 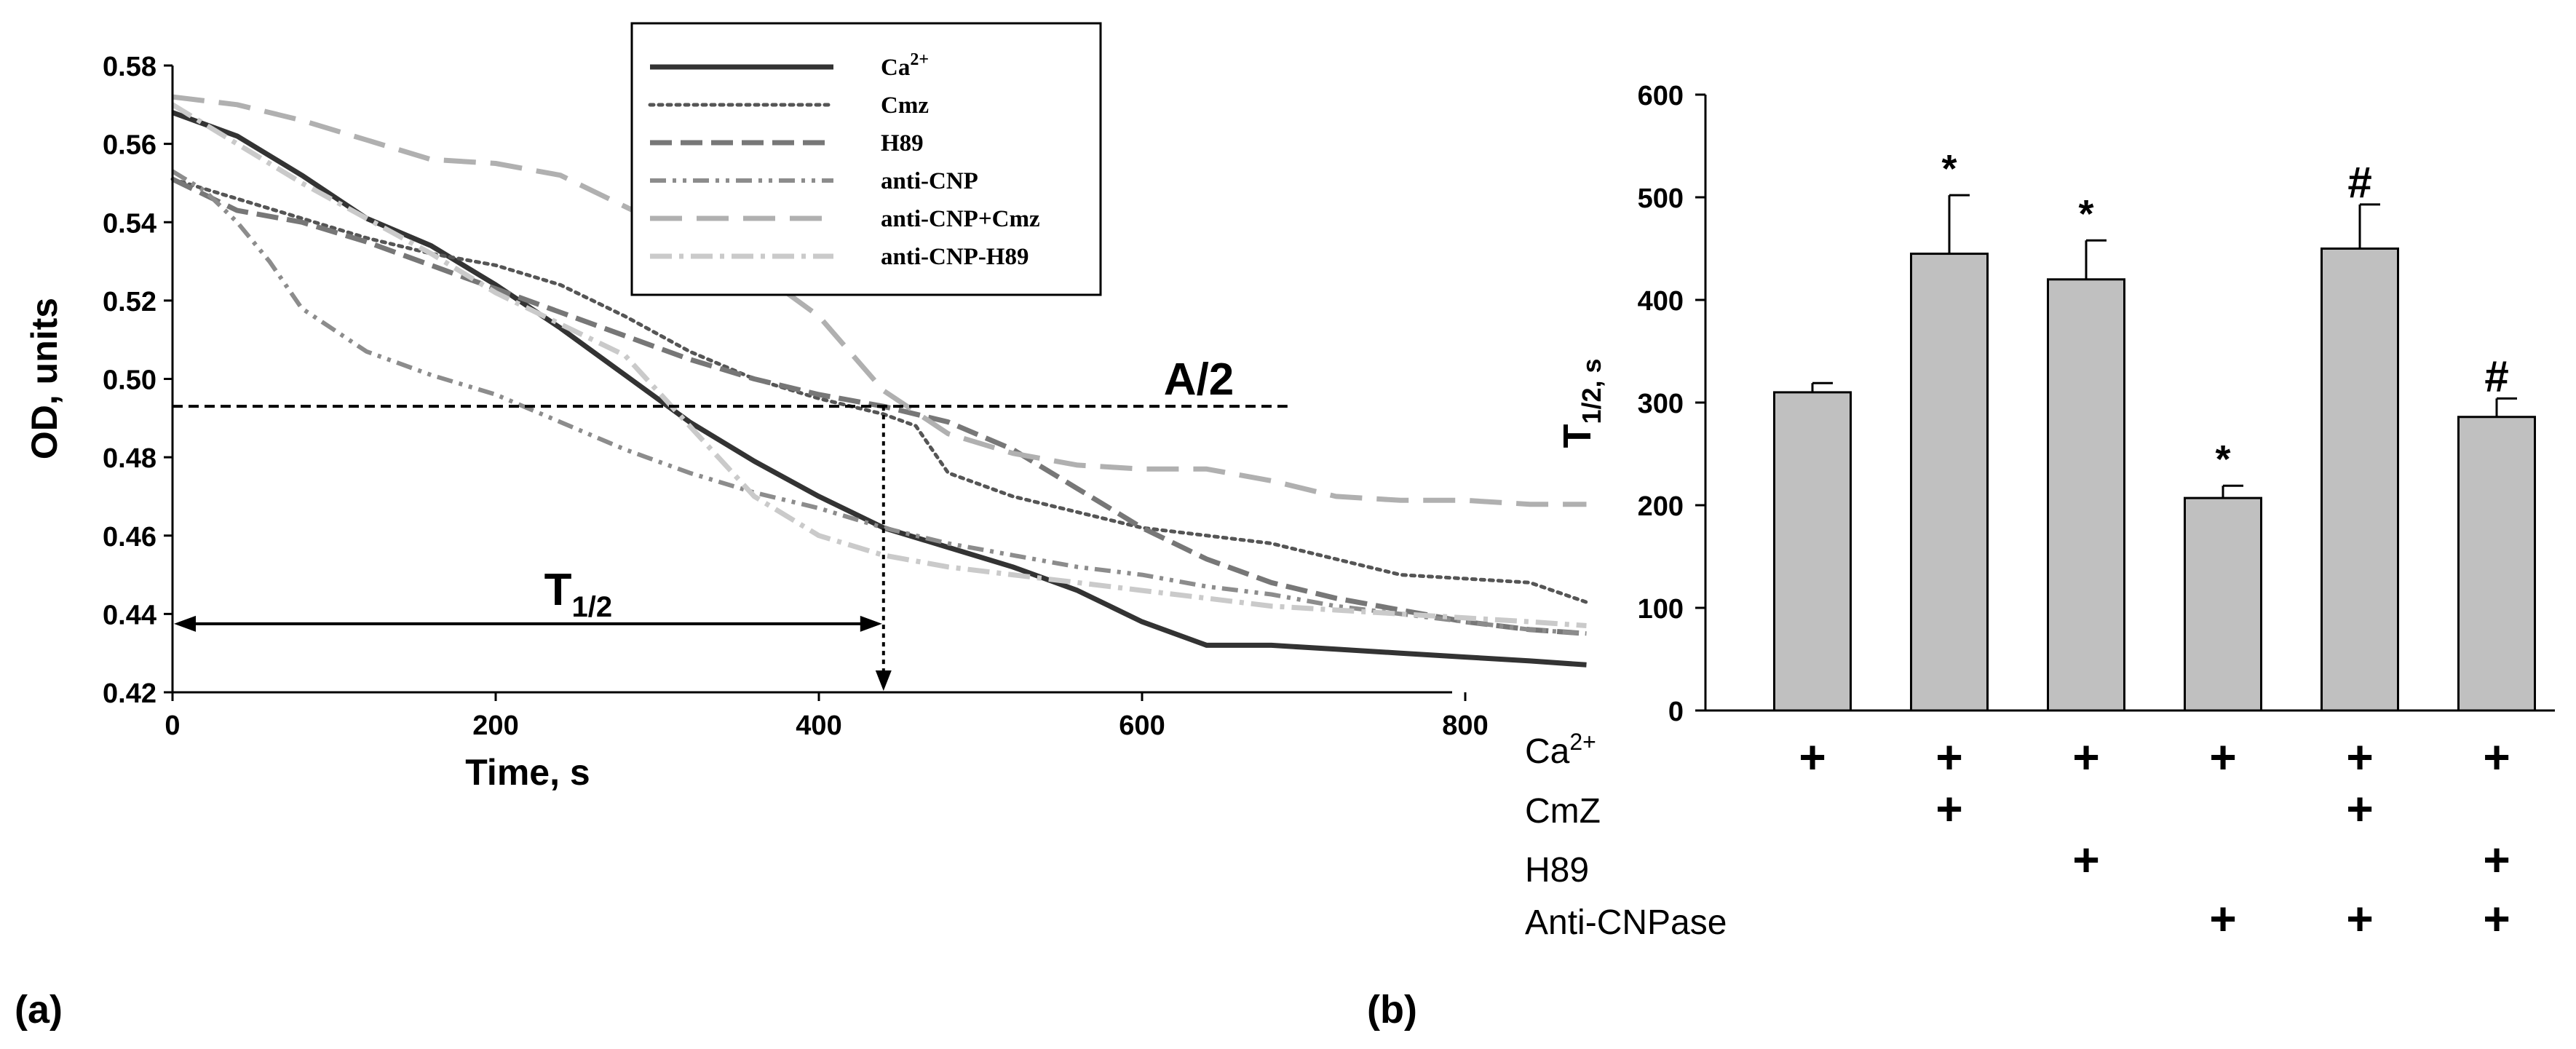 I want to click on x-tick-label: 400, so click(x=818, y=726).